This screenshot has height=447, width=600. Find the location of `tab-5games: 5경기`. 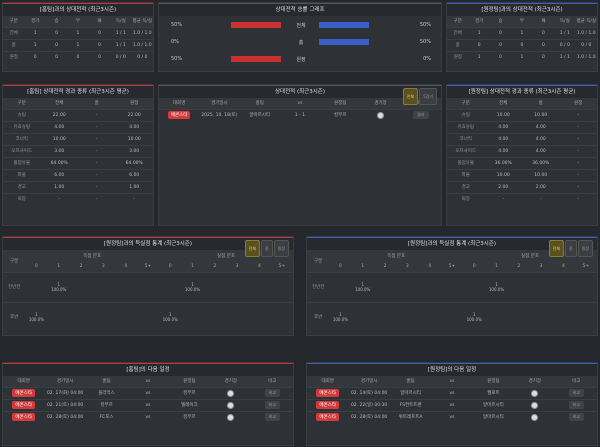

tab-5games: 5경기 is located at coordinates (428, 96).